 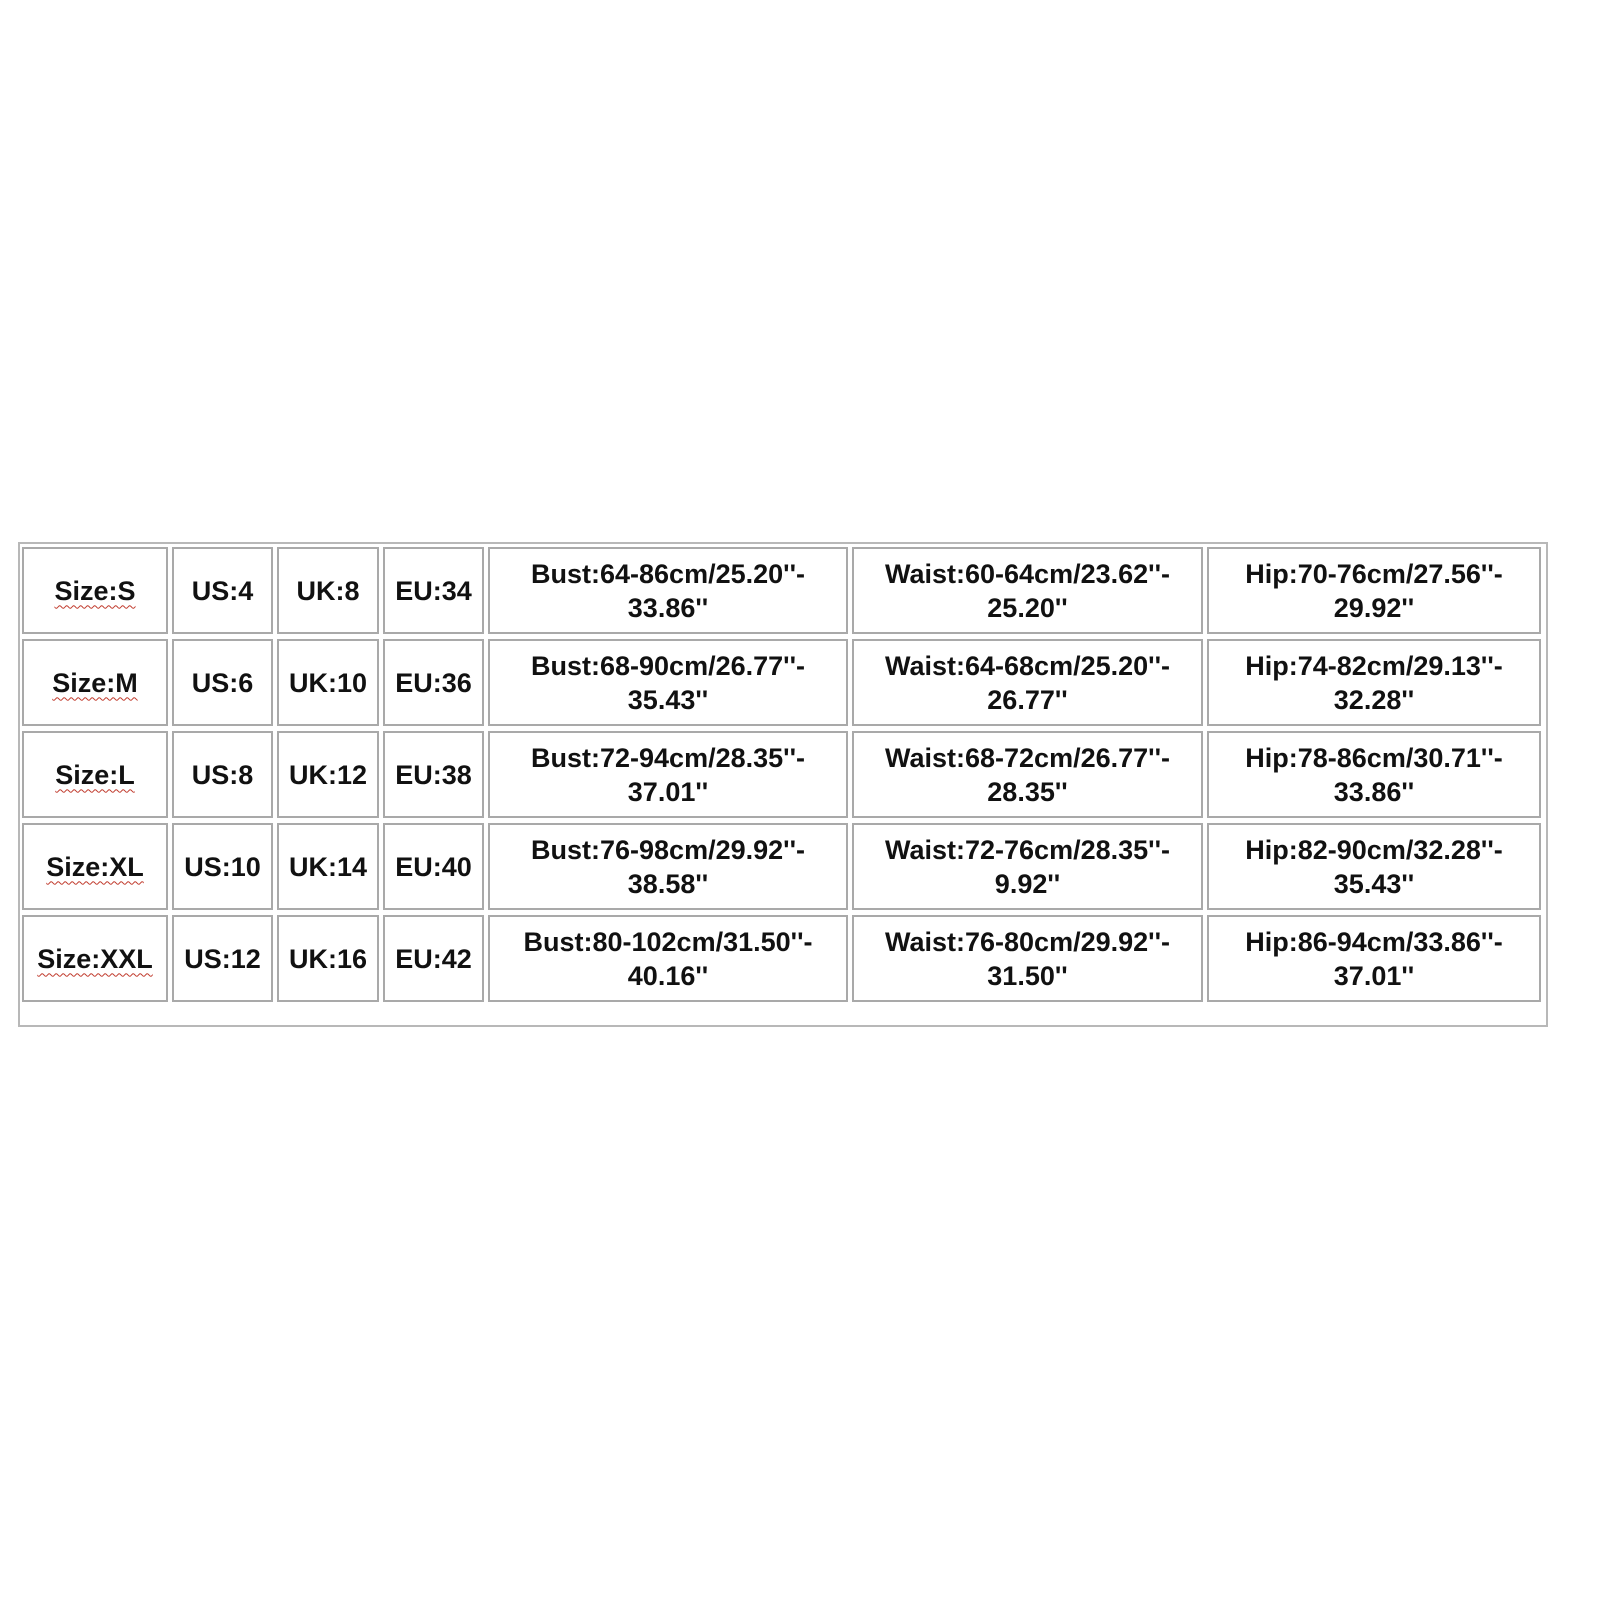 I want to click on us-label: US:12, so click(x=222, y=958).